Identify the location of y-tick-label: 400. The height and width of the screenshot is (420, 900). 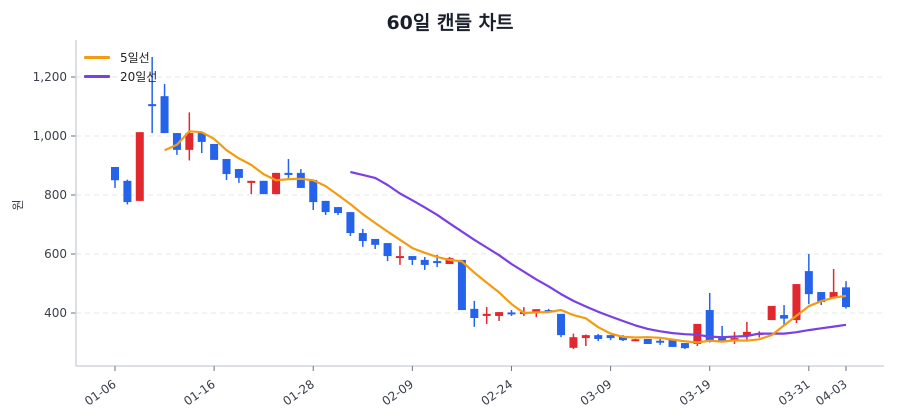
(55, 313).